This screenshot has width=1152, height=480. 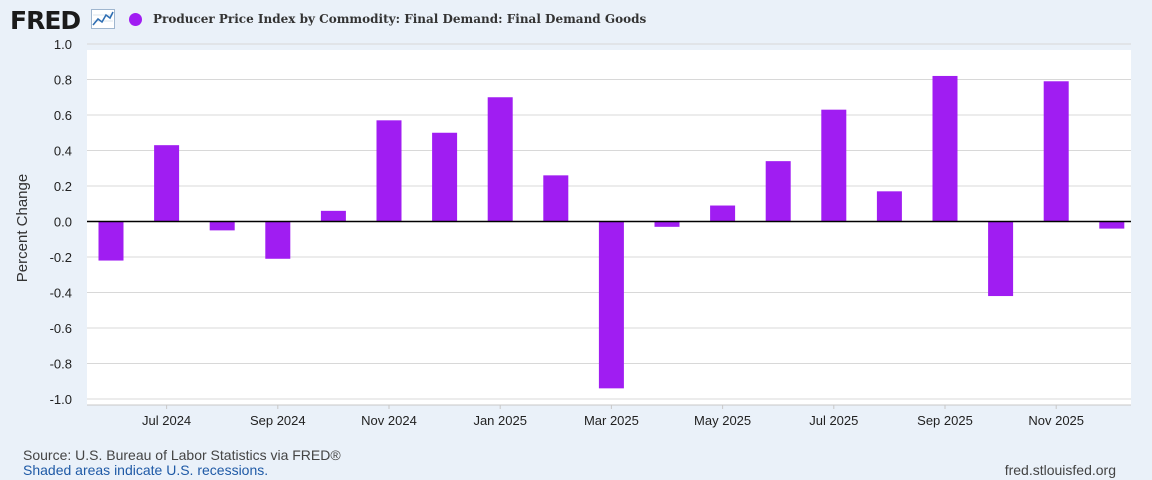 I want to click on y-tick-label: 0.4, so click(x=63, y=151).